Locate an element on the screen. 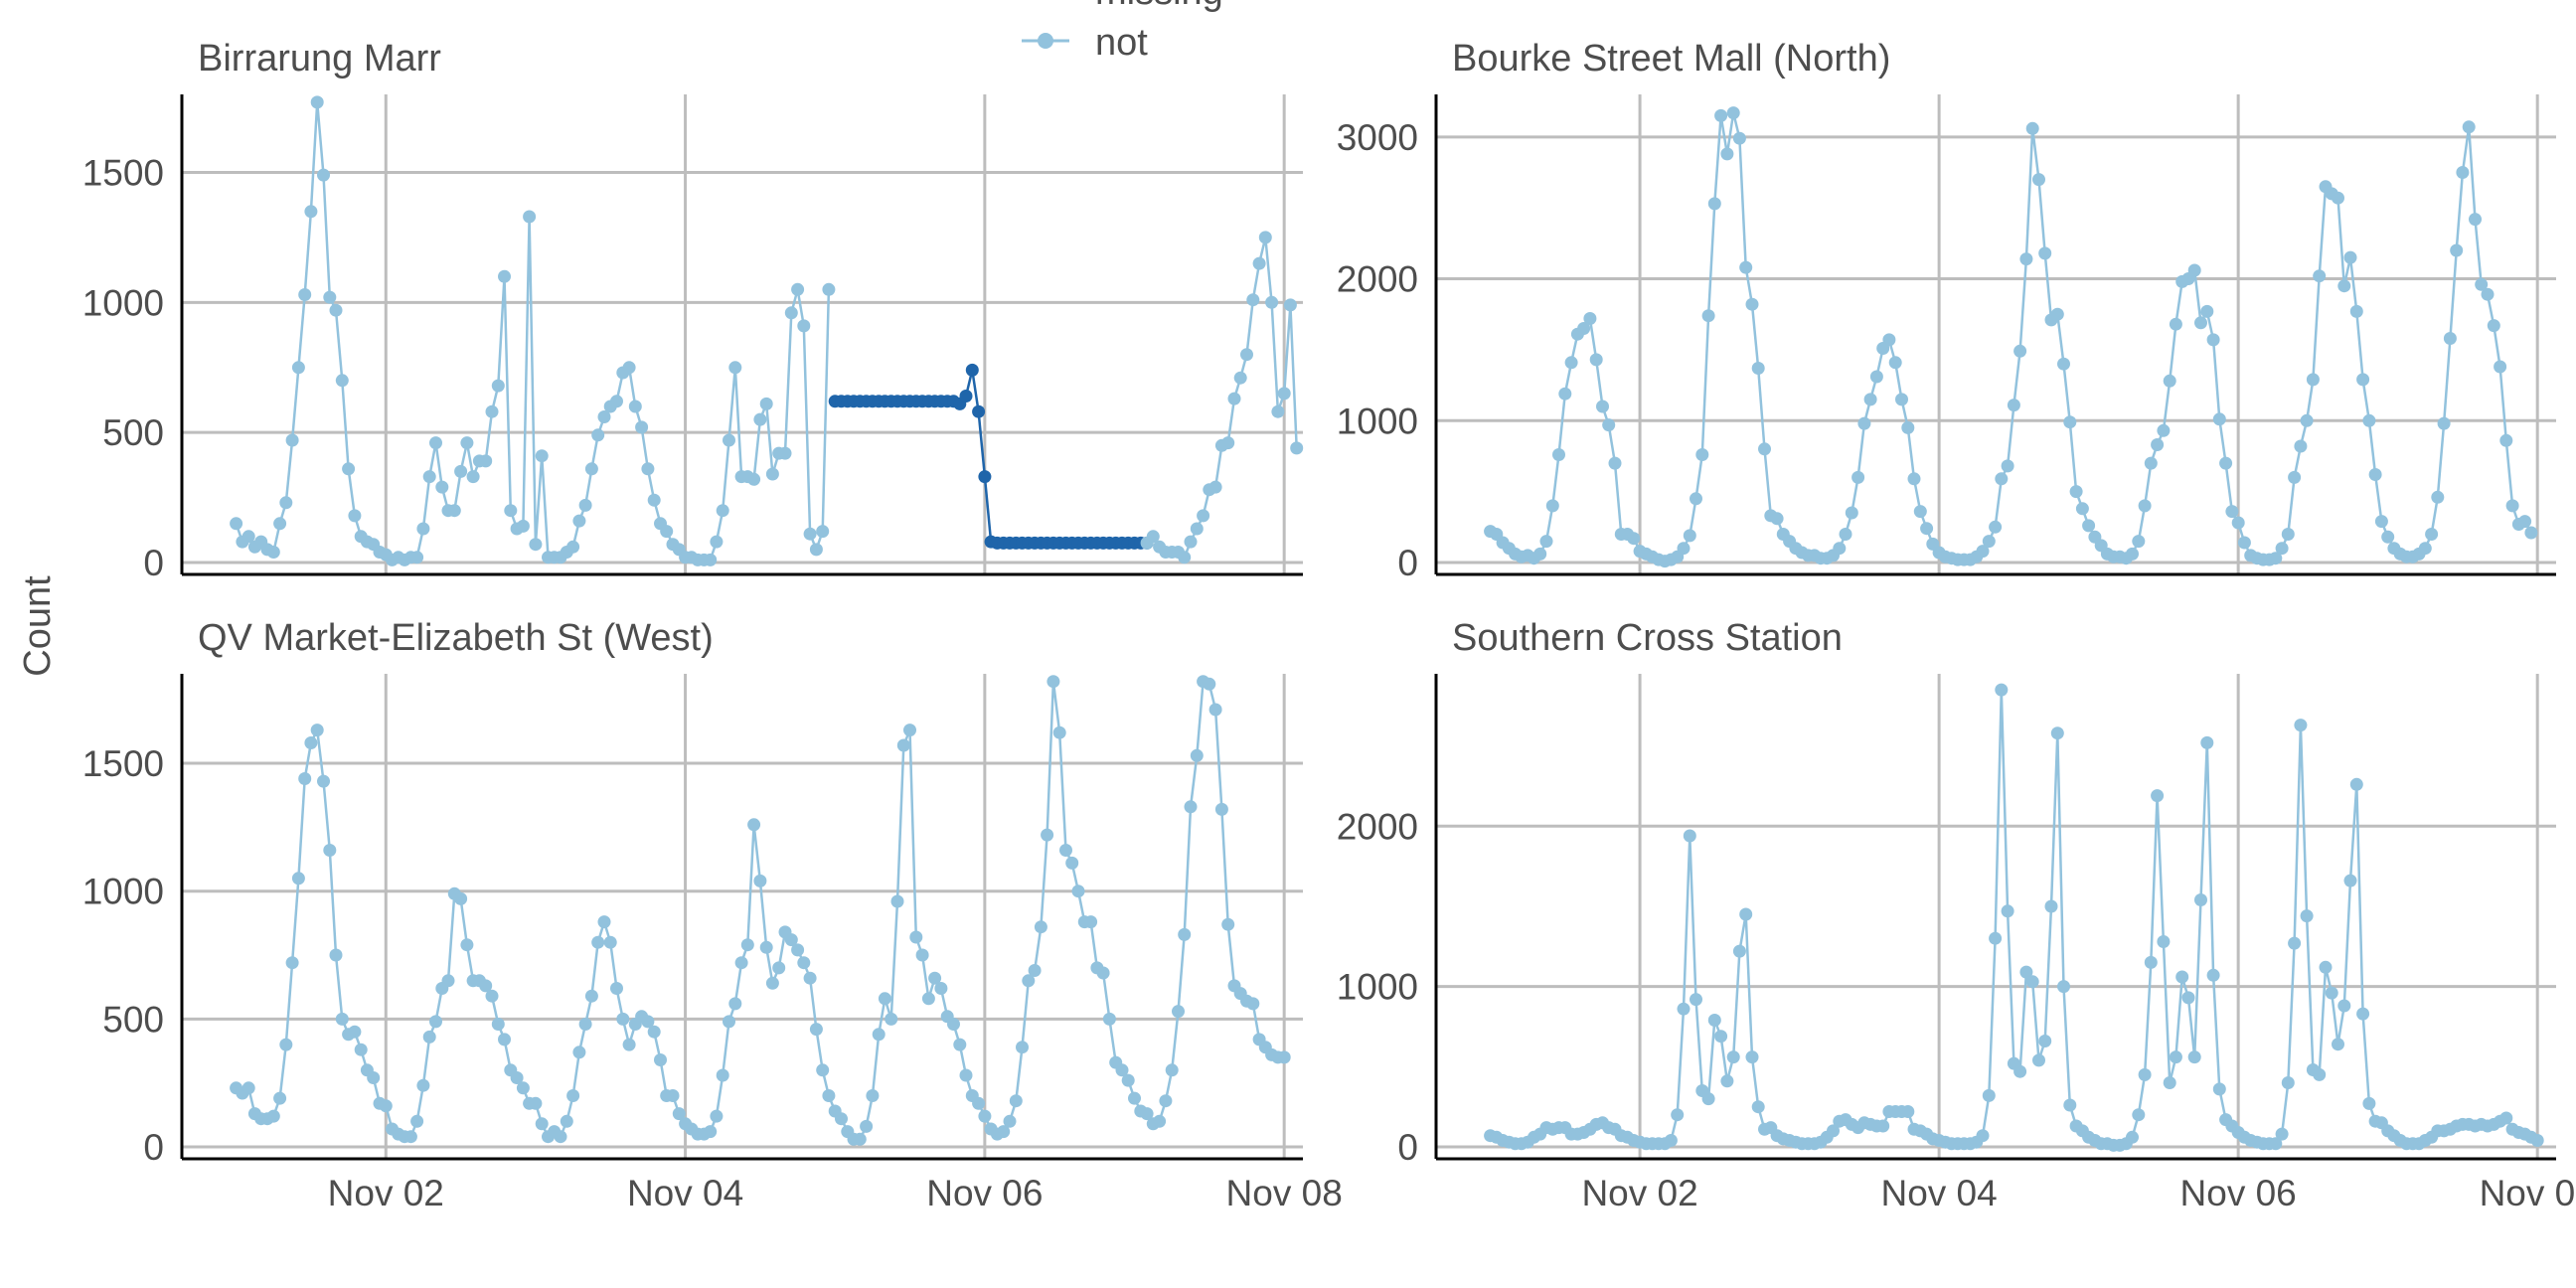 The width and height of the screenshot is (2576, 1288). panel-title: Bourke Street Mall (North) is located at coordinates (1671, 59).